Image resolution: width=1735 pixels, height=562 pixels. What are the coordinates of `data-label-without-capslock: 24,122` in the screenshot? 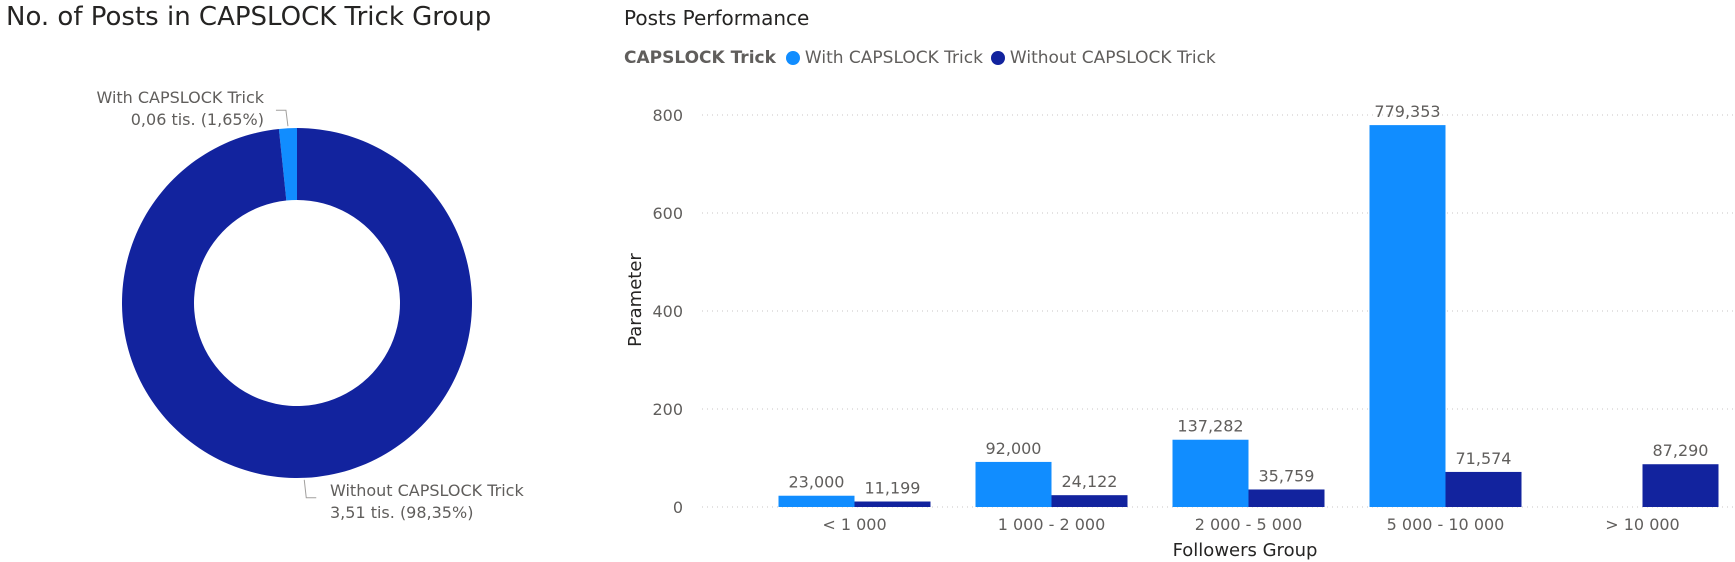 It's located at (1090, 481).